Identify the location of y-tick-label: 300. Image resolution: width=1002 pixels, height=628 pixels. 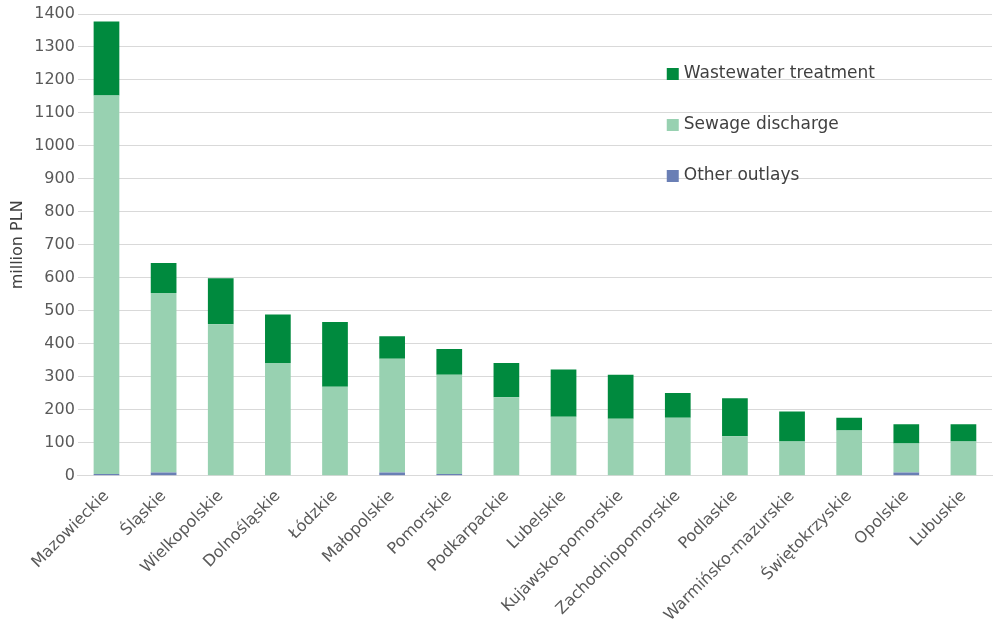
(59, 375).